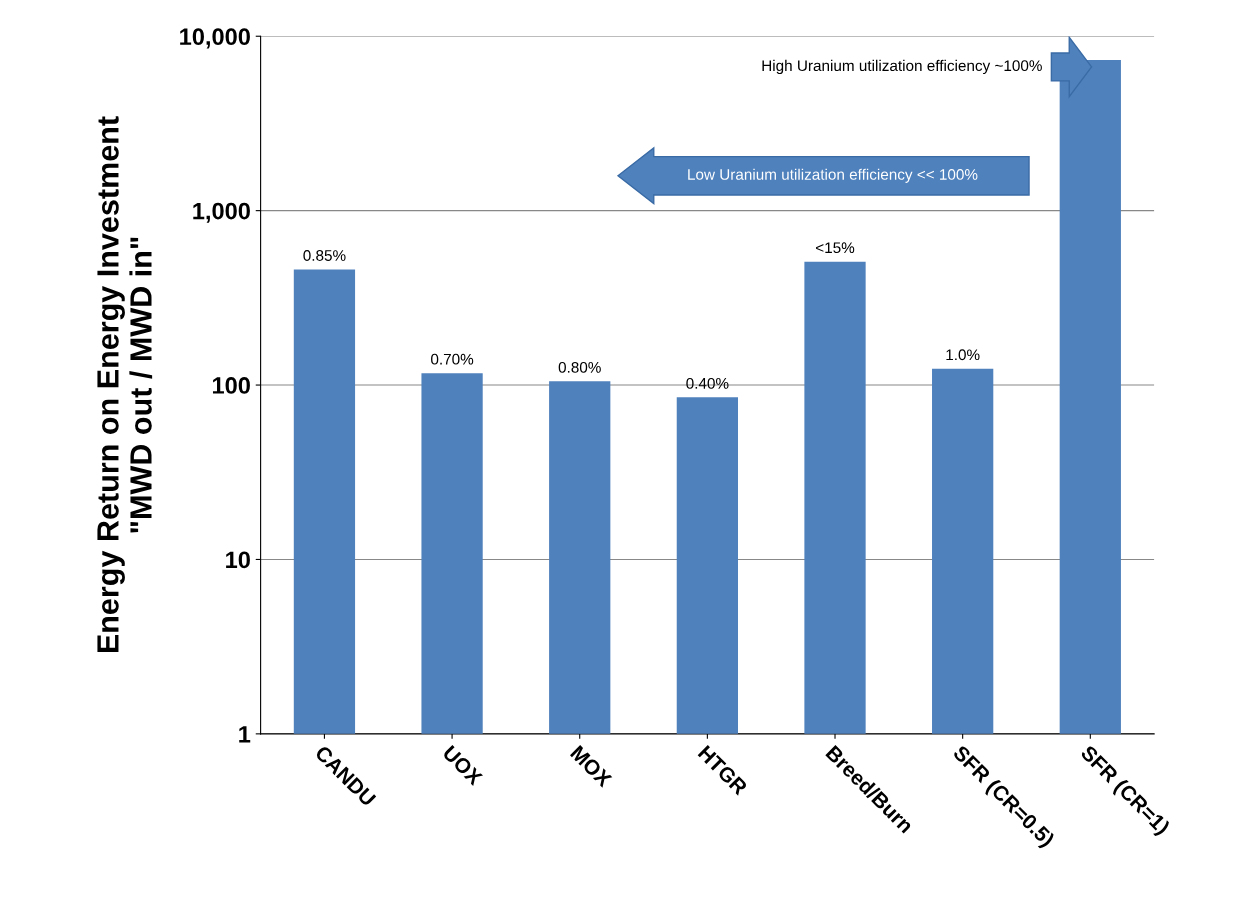 This screenshot has width=1241, height=906. Describe the element at coordinates (833, 175) in the screenshot. I see `annotation: Low Uranium utilization efficiency << 100%` at that location.